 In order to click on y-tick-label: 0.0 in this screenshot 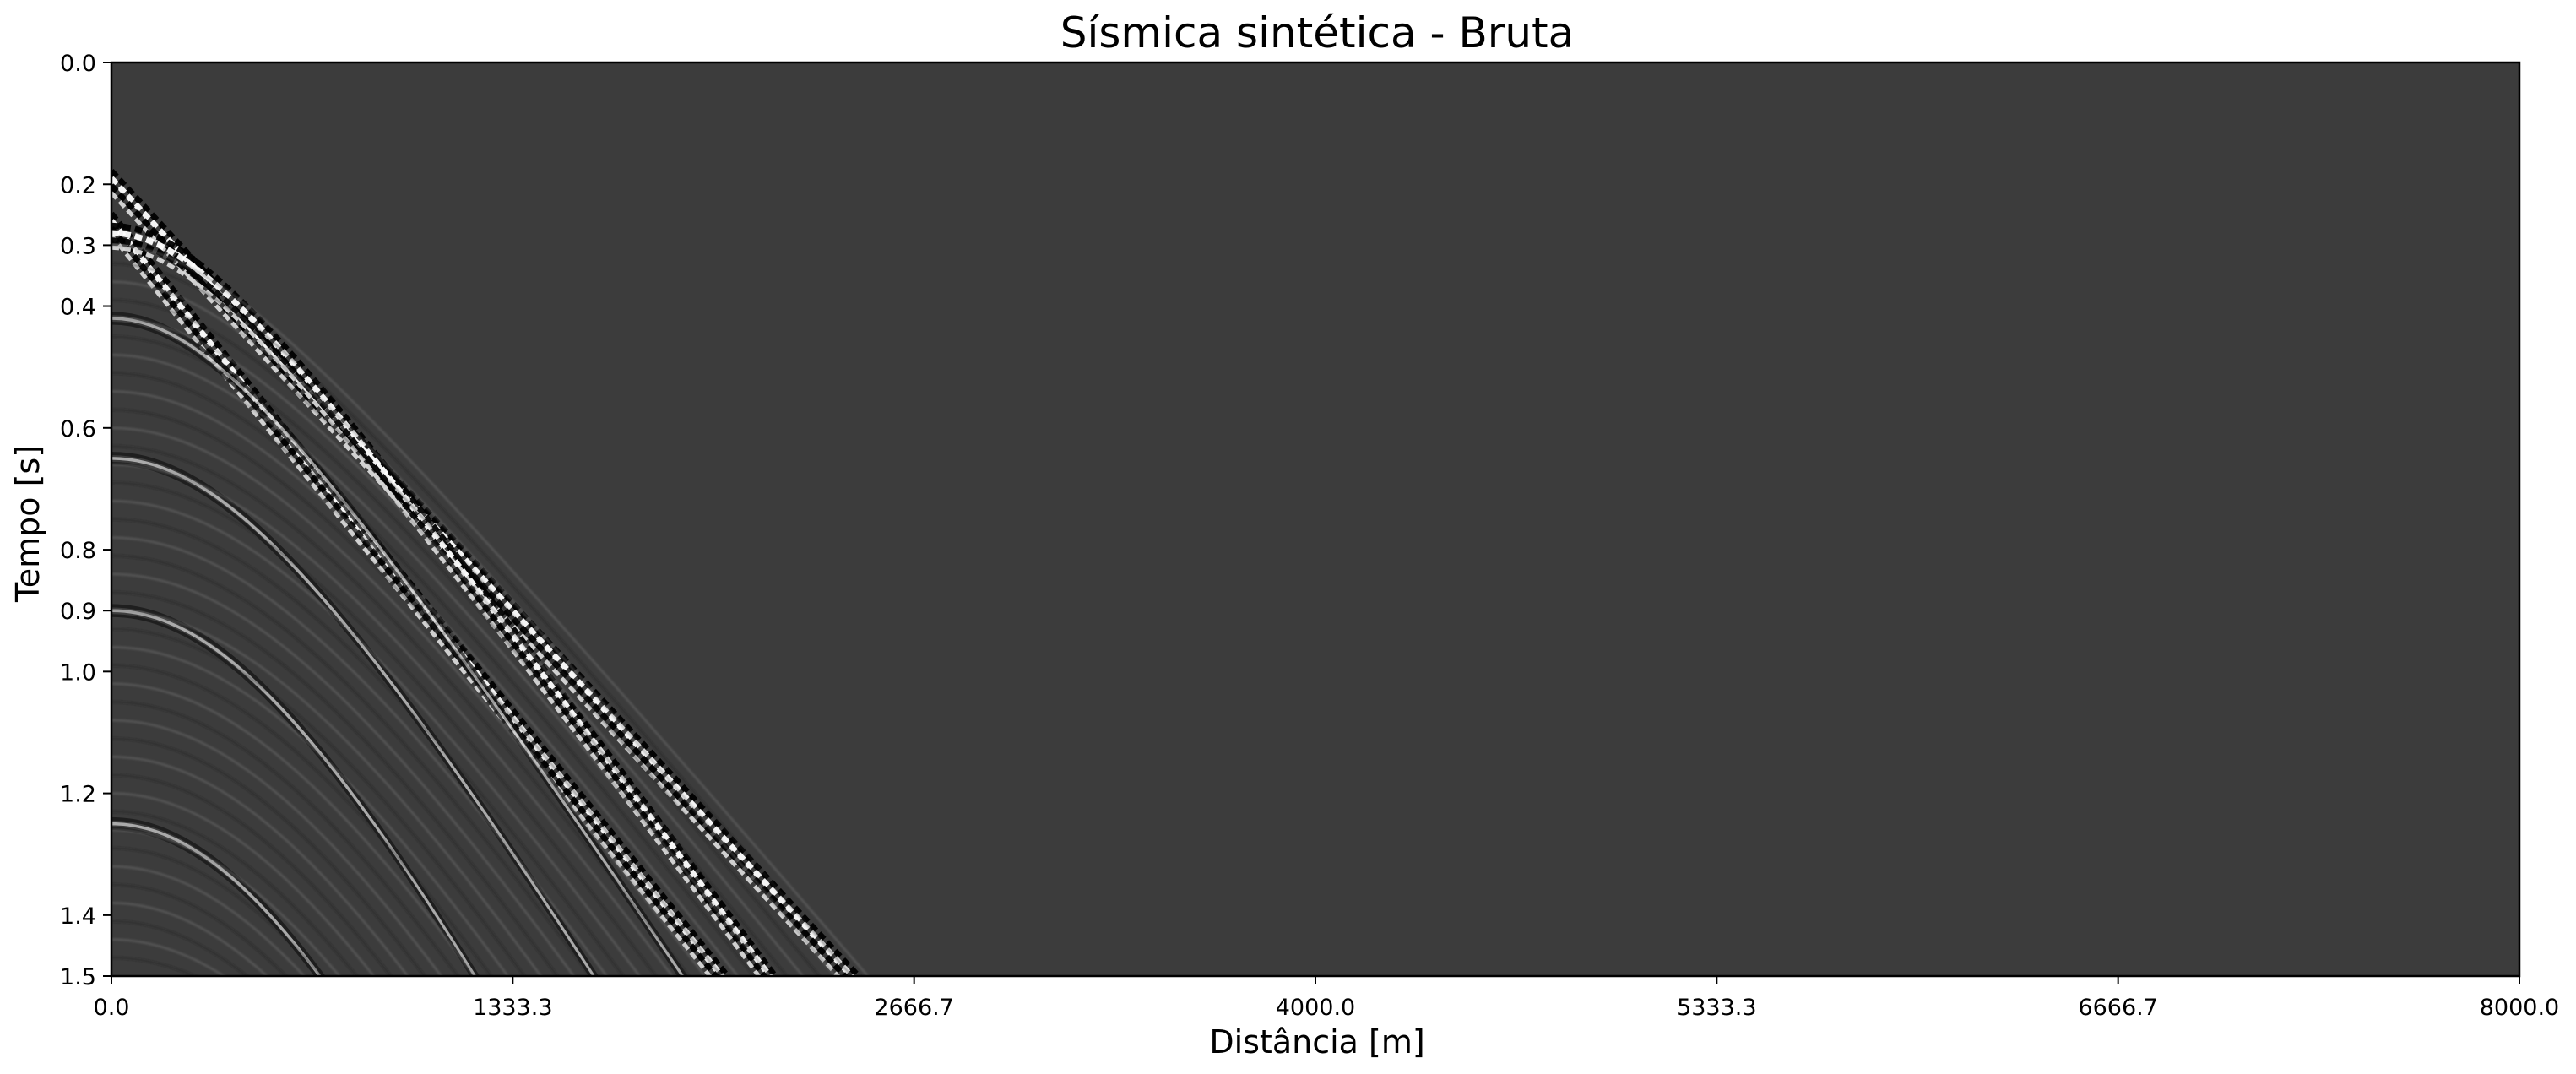, I will do `click(78, 64)`.